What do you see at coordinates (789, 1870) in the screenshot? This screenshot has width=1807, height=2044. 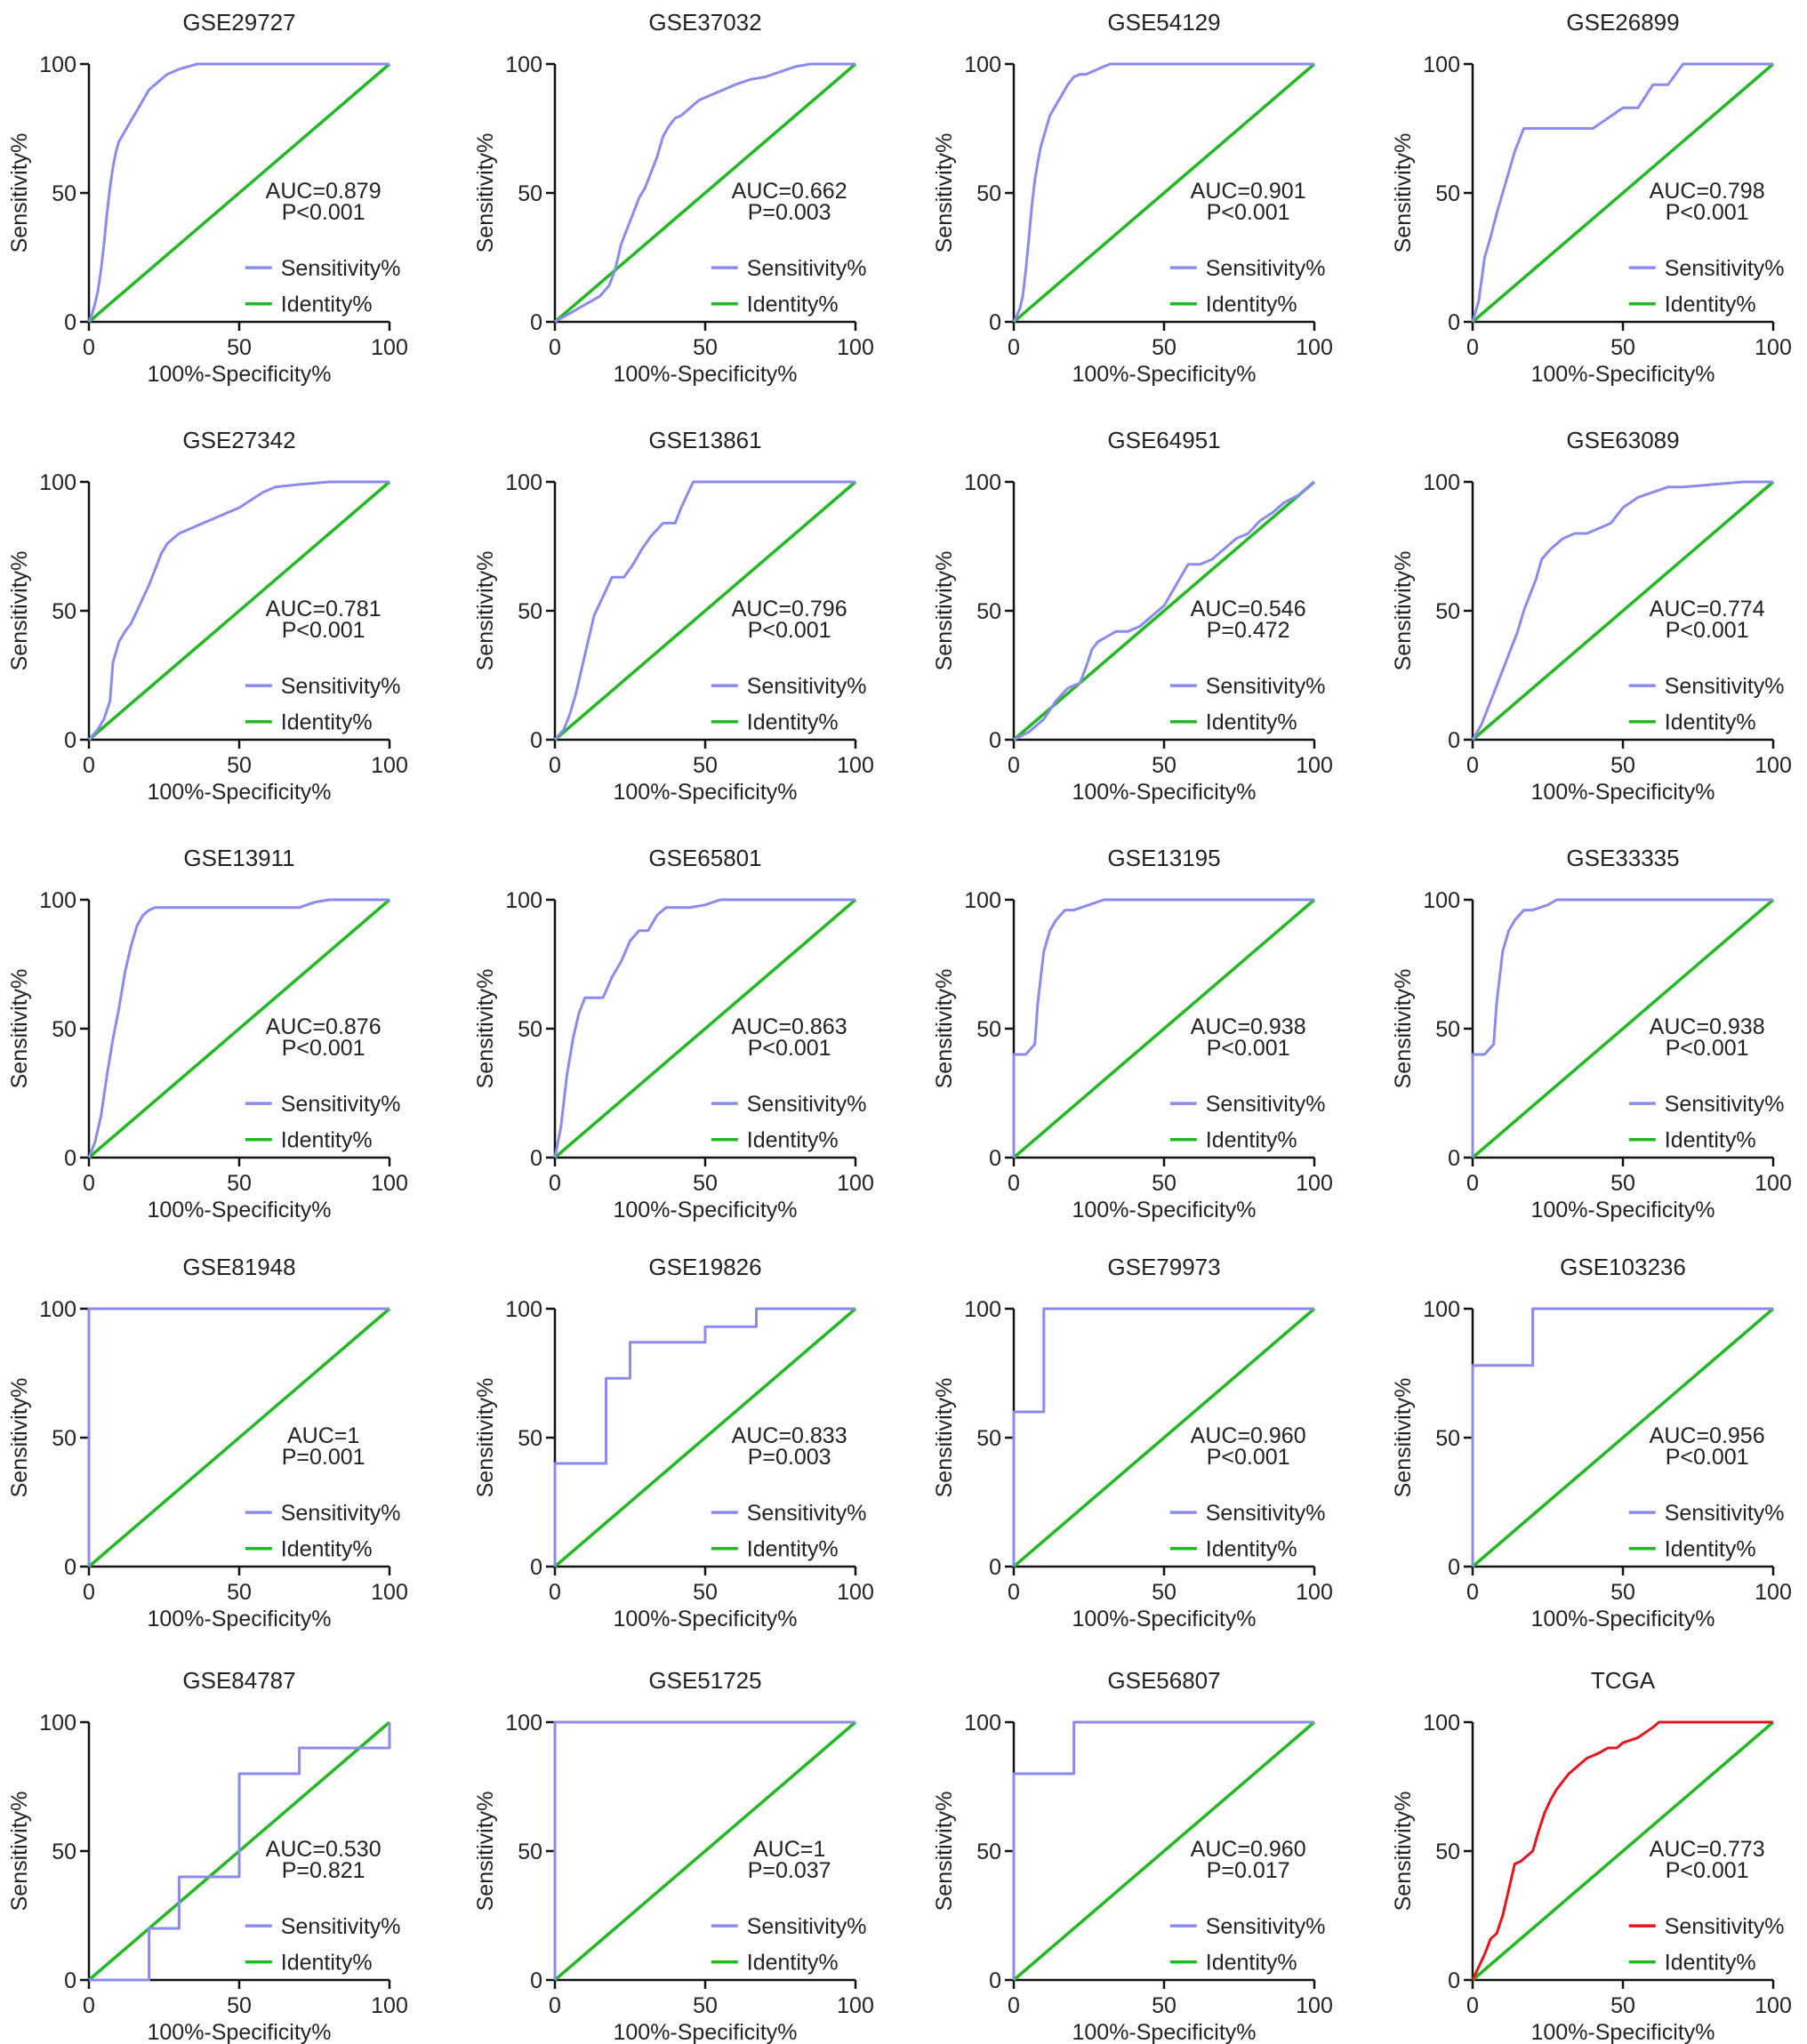 I see `p-value-label: P=0.037` at bounding box center [789, 1870].